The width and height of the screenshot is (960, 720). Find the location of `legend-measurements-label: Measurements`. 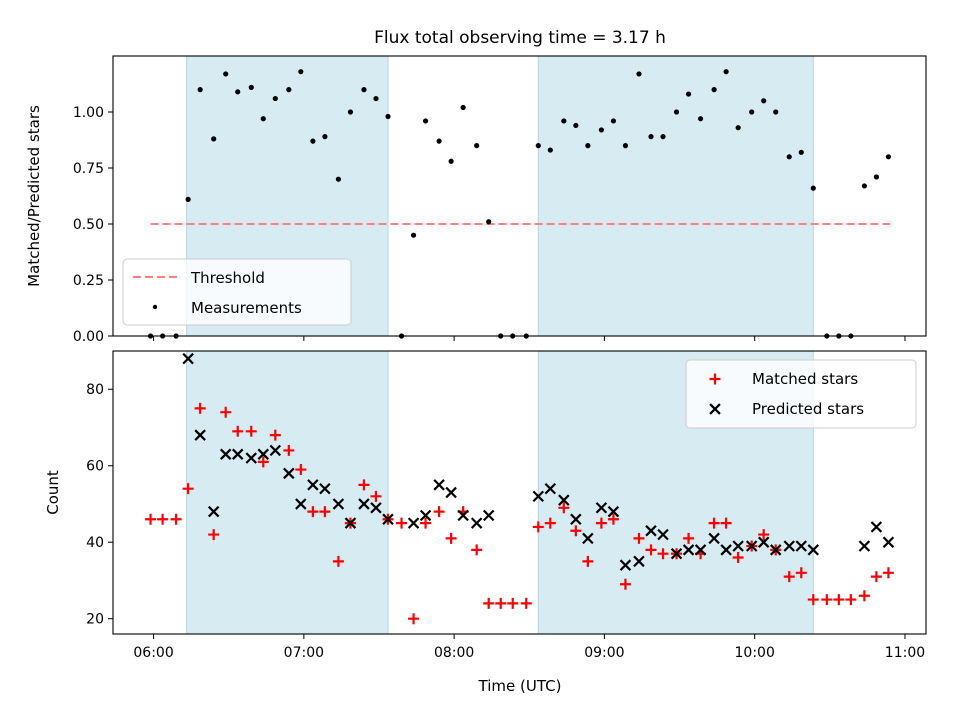

legend-measurements-label: Measurements is located at coordinates (246, 308).